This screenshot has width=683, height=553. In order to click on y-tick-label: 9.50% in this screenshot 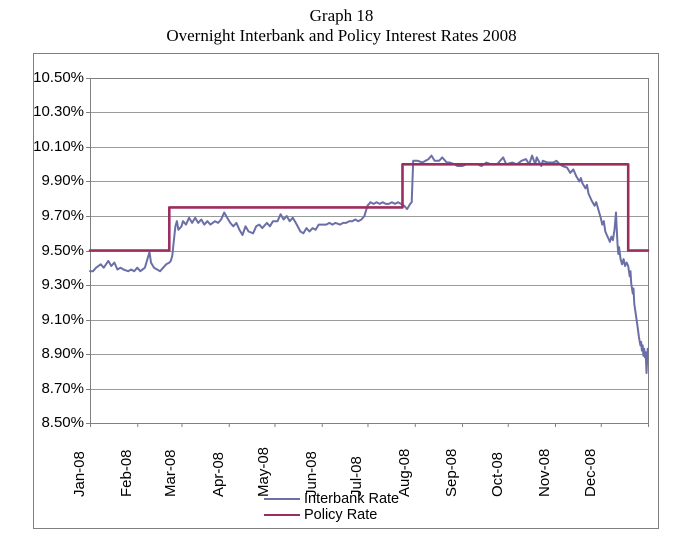, I will do `click(62, 250)`.